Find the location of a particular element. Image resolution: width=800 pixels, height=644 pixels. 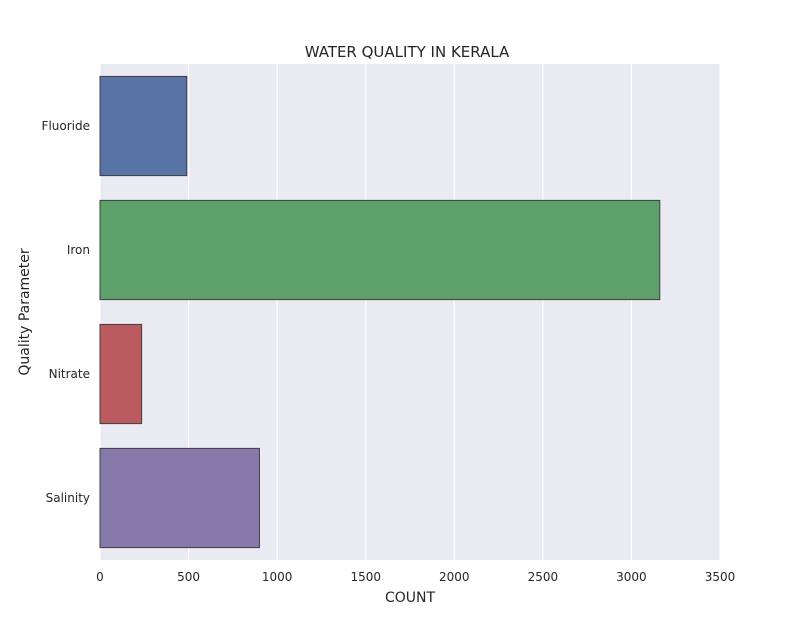

y-axis-label: Quality Parameter is located at coordinates (25, 312).